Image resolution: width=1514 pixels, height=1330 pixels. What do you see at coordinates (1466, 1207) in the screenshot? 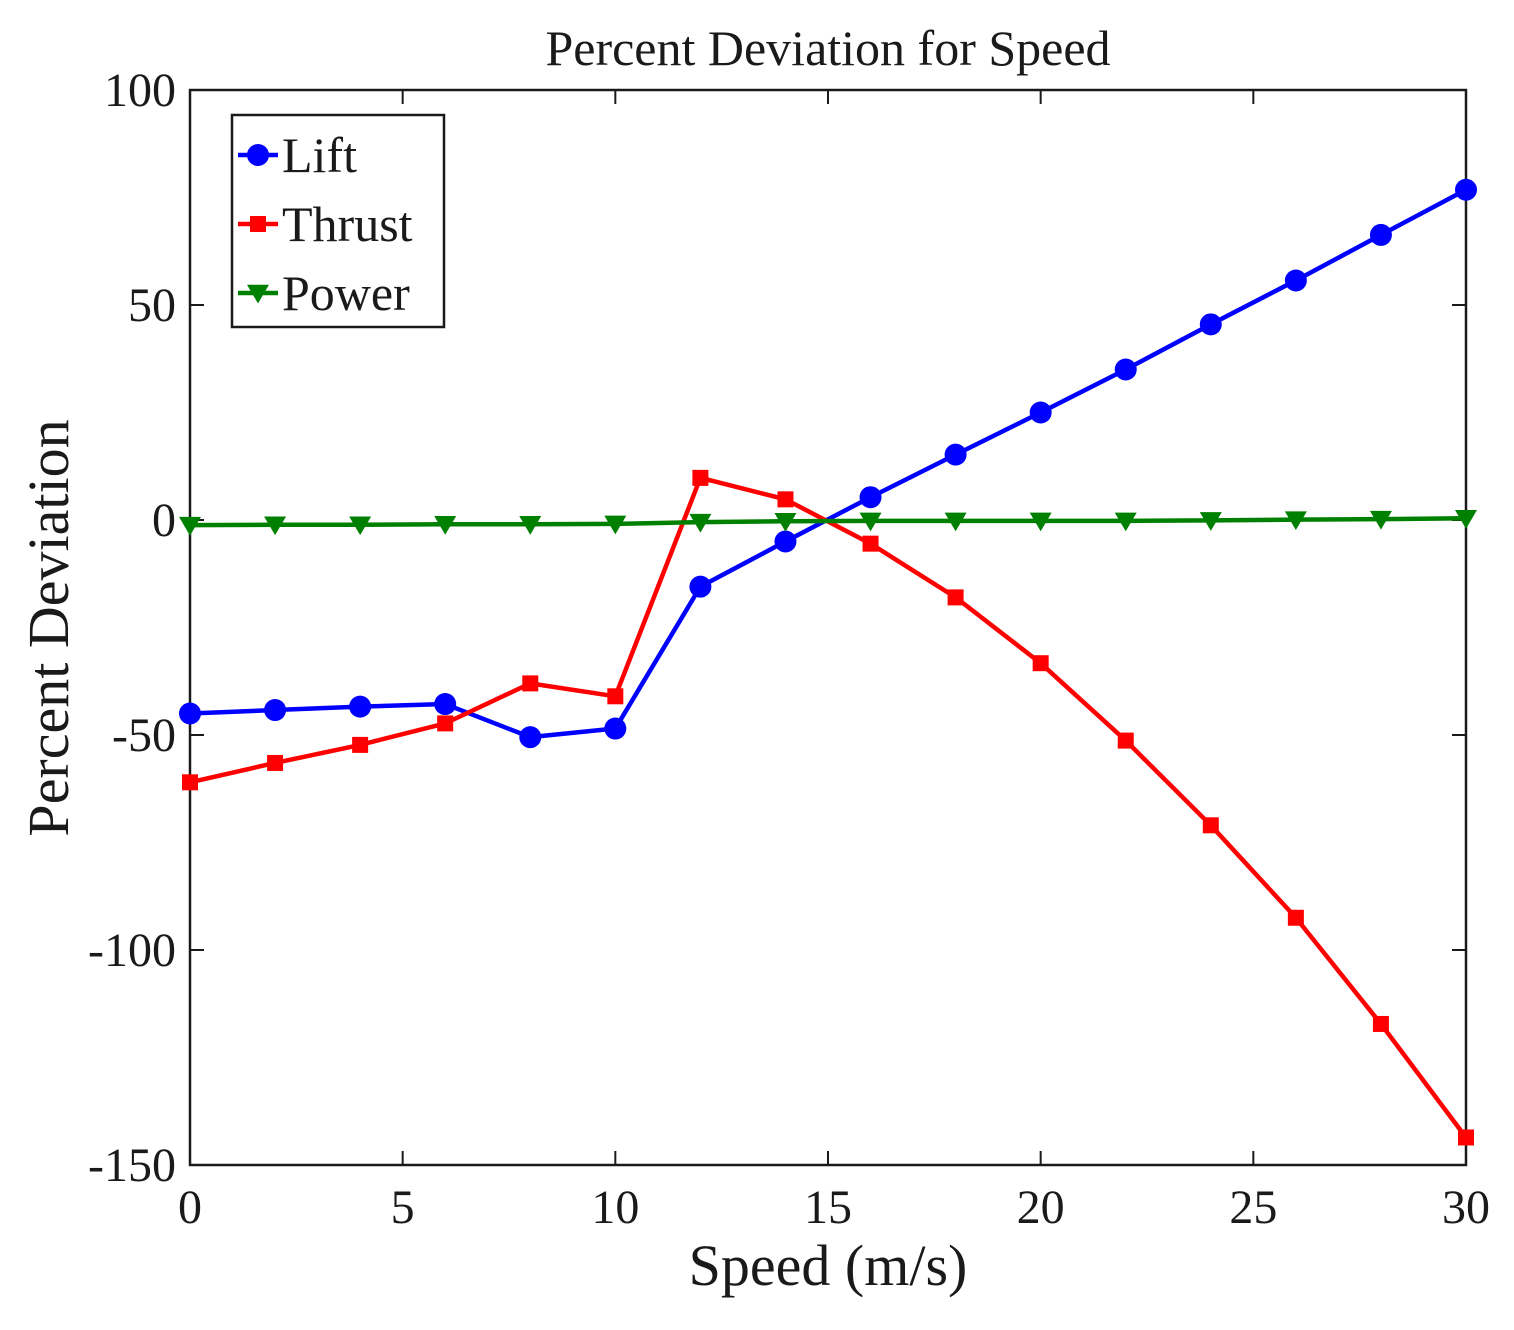
I see `x-tick-label: 30` at bounding box center [1466, 1207].